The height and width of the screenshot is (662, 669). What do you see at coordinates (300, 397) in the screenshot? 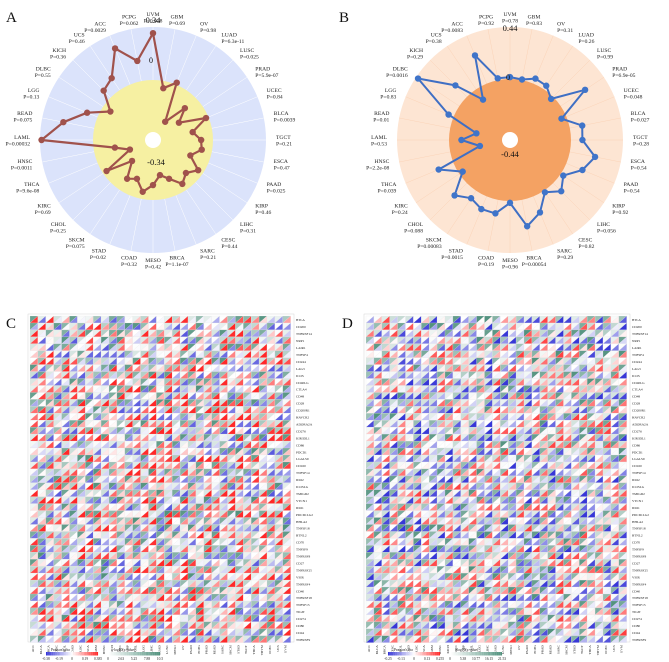
I see `heatmap-row-label: CD48` at bounding box center [300, 397].